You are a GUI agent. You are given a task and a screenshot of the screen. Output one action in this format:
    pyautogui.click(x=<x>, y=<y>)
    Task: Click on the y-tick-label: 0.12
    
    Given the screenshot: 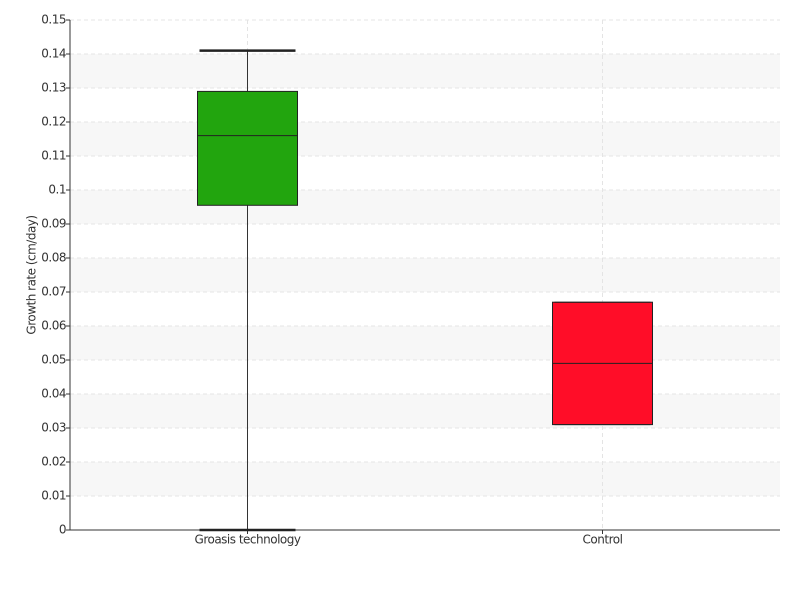 What is the action you would take?
    pyautogui.click(x=53, y=122)
    